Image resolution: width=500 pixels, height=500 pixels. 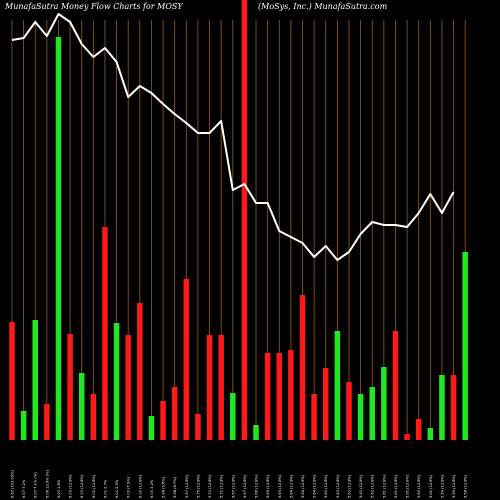 I want to click on x-tick-label: 5.75 (12.8%), so click(x=198, y=486).